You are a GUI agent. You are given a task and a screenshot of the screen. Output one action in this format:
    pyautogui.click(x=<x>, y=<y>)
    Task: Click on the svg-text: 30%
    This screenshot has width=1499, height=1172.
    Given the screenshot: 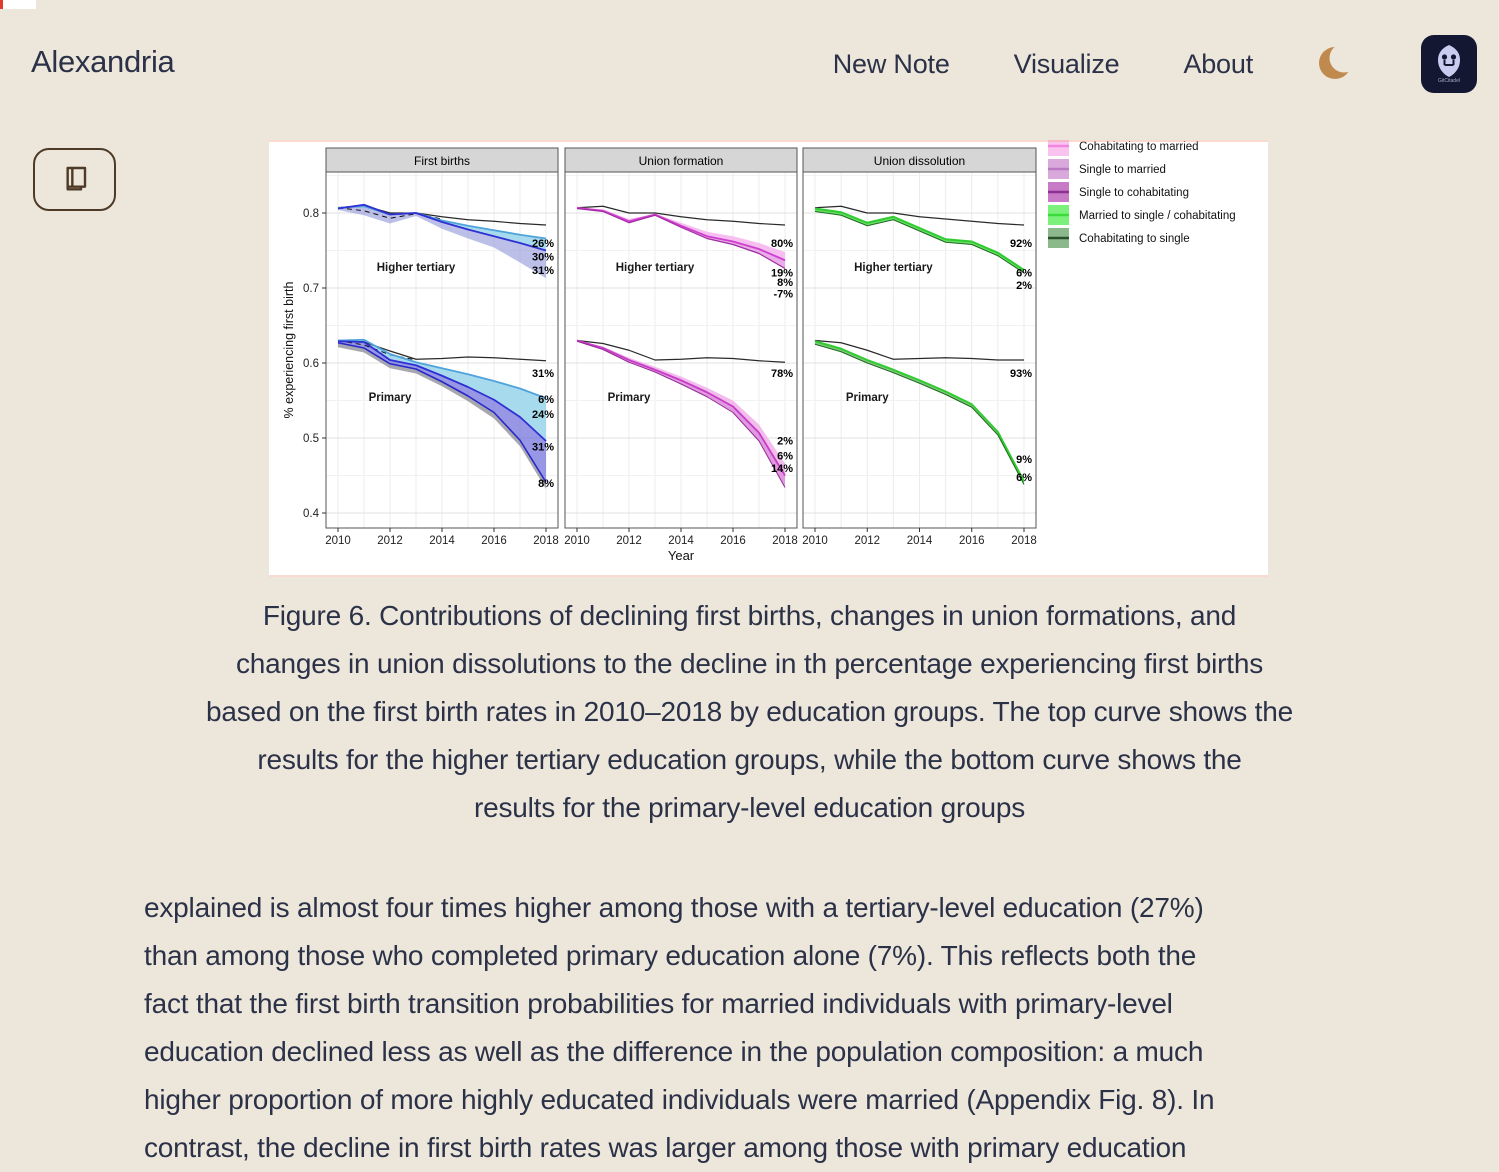 What is the action you would take?
    pyautogui.click(x=543, y=258)
    